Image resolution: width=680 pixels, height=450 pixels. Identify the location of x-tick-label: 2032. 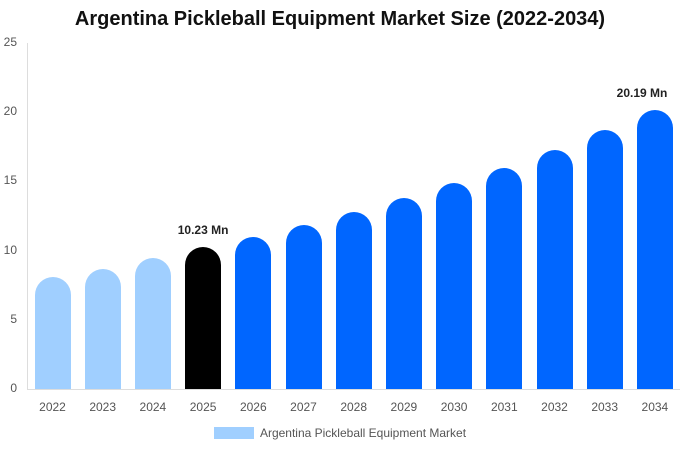
(554, 407).